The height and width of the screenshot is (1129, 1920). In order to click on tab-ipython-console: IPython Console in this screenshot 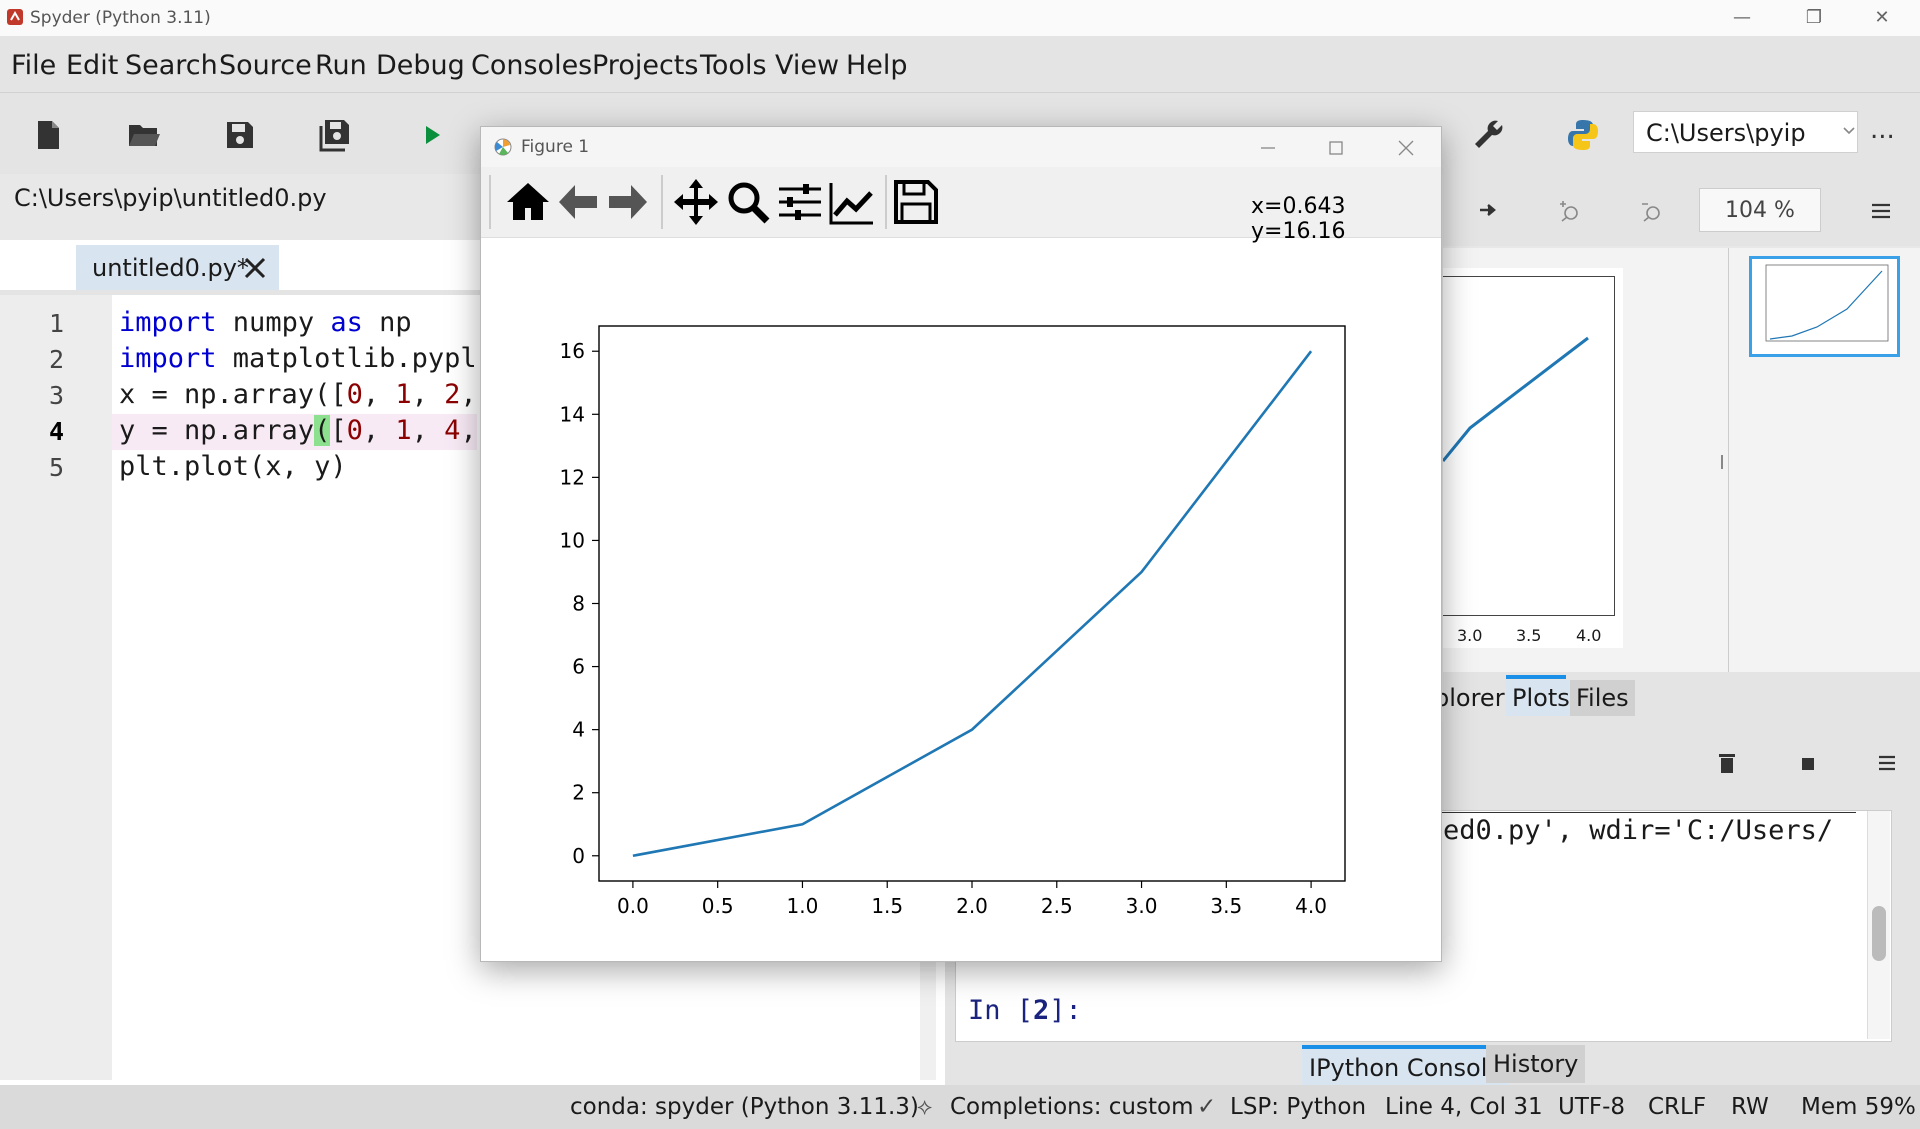, I will do `click(1406, 1066)`.